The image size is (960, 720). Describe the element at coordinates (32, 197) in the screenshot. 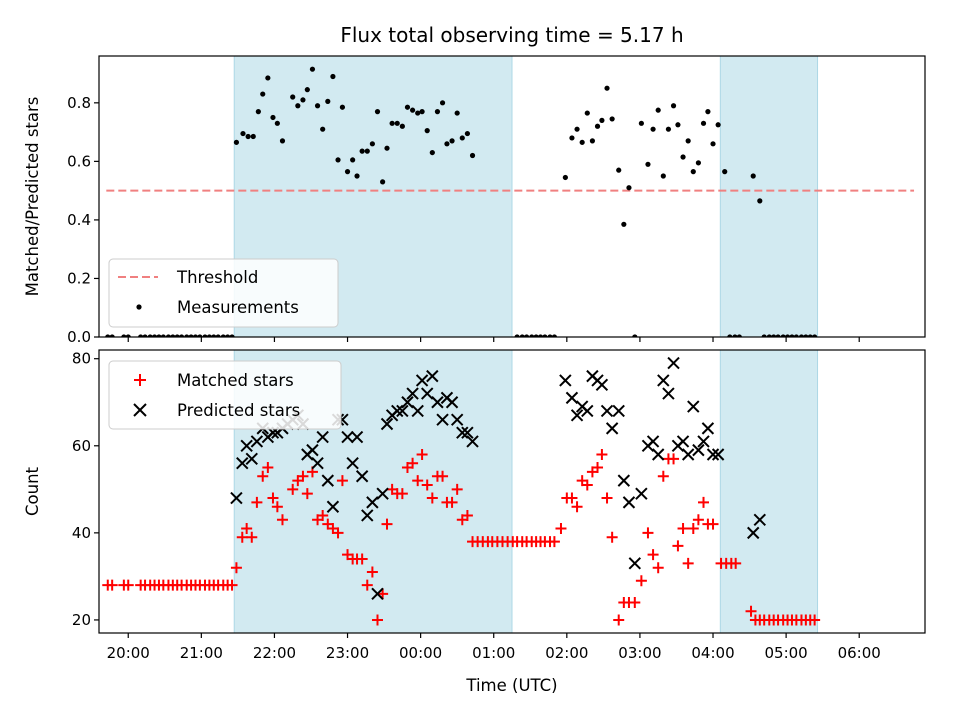

I see `y-axis-label: Matched/Predicted stars` at that location.